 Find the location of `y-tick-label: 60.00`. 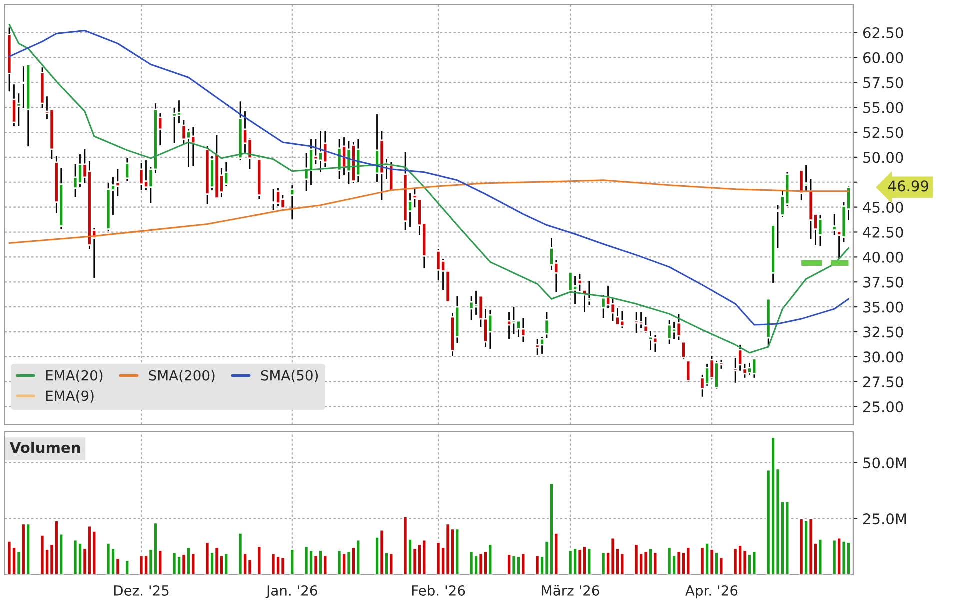

y-tick-label: 60.00 is located at coordinates (883, 58).